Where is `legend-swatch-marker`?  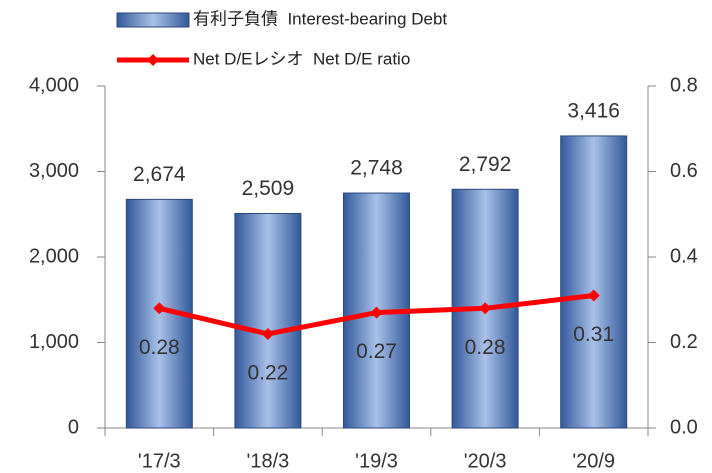 legend-swatch-marker is located at coordinates (153, 60).